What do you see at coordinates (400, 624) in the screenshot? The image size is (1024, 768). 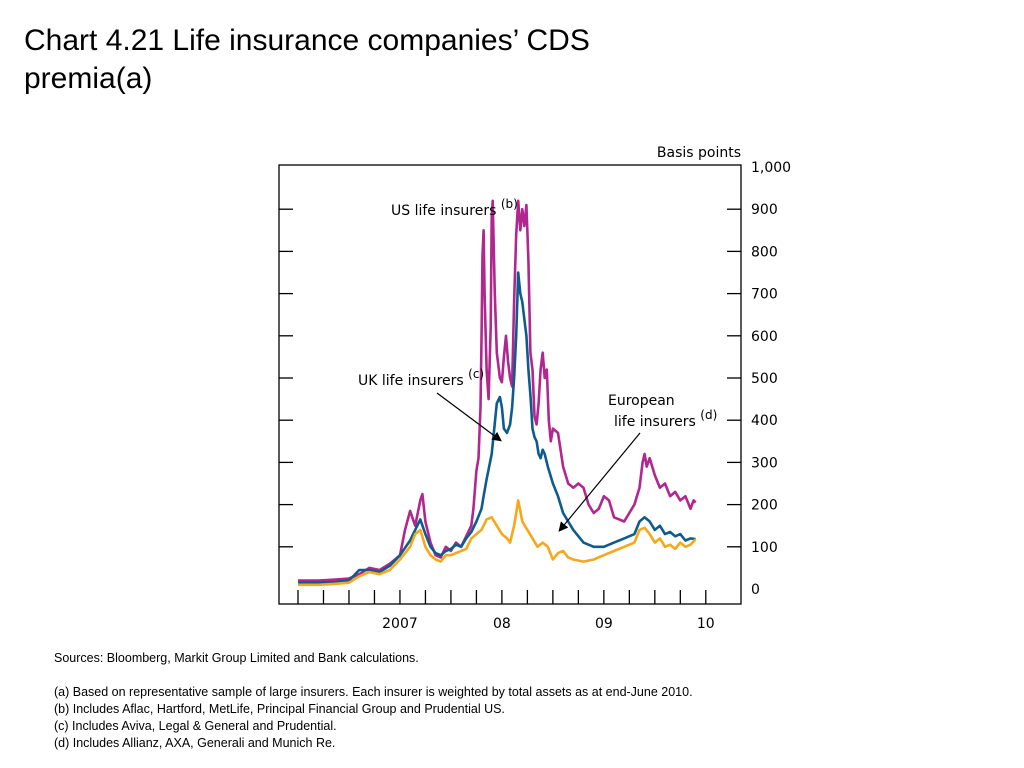 I see `x-tick-label: 2007` at bounding box center [400, 624].